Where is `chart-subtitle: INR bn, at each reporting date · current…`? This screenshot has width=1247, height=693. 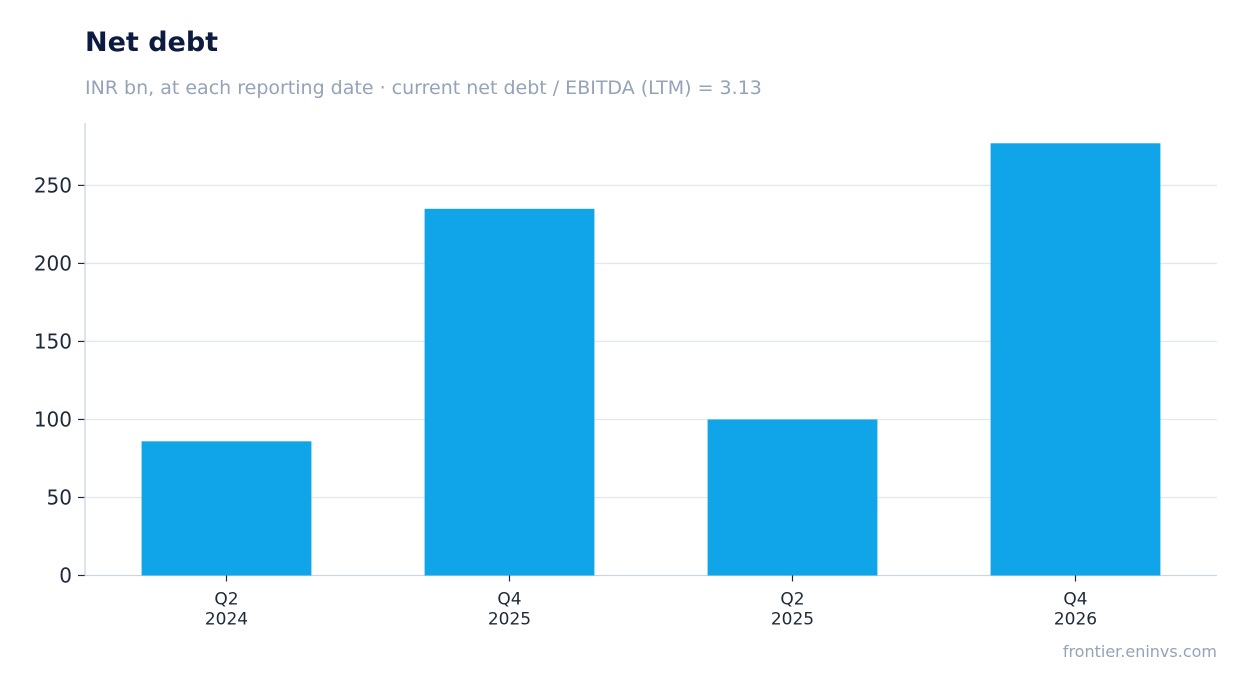
chart-subtitle: INR bn, at each reporting date · current… is located at coordinates (423, 88).